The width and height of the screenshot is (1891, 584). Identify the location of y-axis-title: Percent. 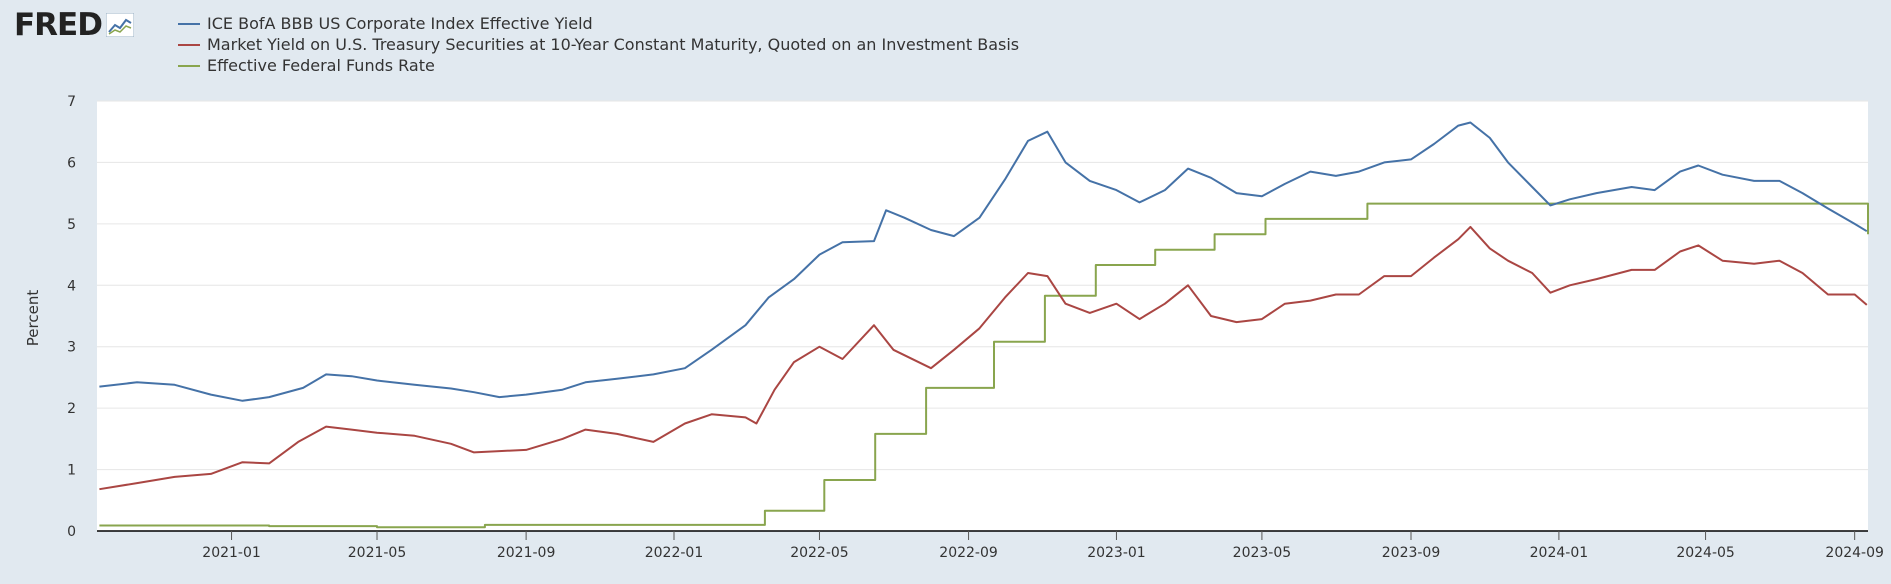
(33, 318).